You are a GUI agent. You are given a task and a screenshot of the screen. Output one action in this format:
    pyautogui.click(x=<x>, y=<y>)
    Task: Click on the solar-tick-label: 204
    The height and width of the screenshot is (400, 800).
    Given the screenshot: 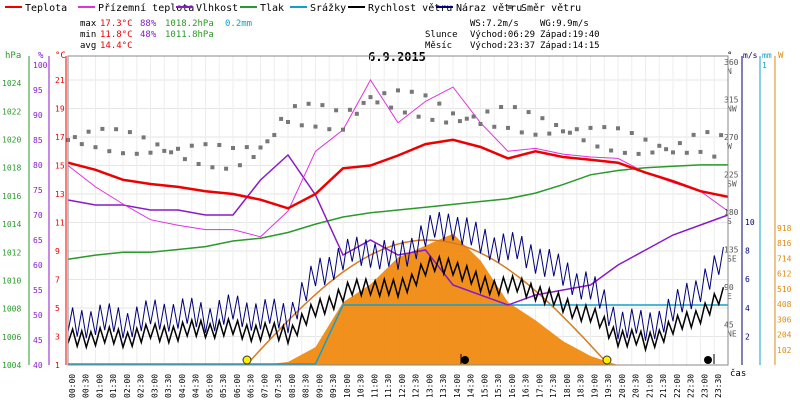 What is the action you would take?
    pyautogui.click(x=784, y=335)
    